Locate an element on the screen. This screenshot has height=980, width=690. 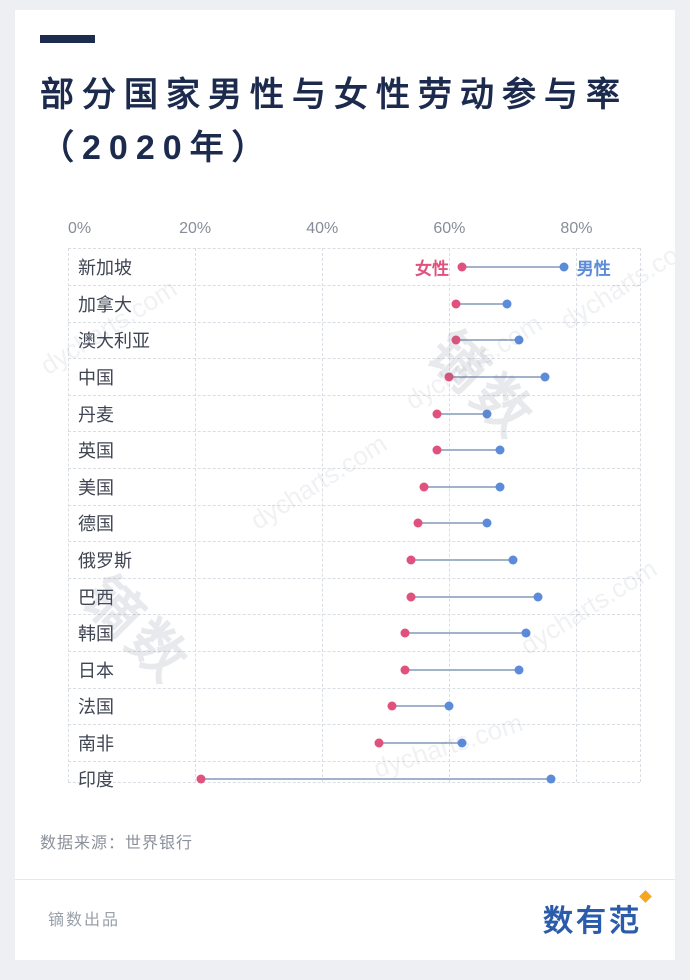
chart-row: 印度 is located at coordinates (354, 779).